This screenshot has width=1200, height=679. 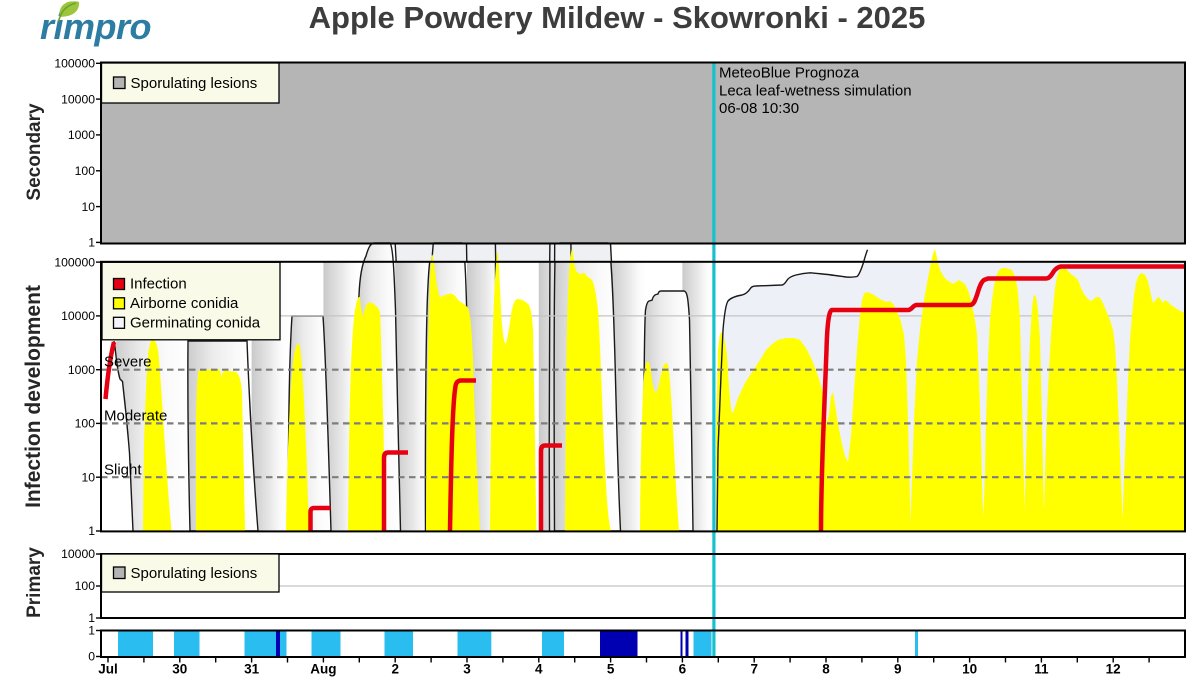 I want to click on svg-text: 4, so click(x=539, y=669).